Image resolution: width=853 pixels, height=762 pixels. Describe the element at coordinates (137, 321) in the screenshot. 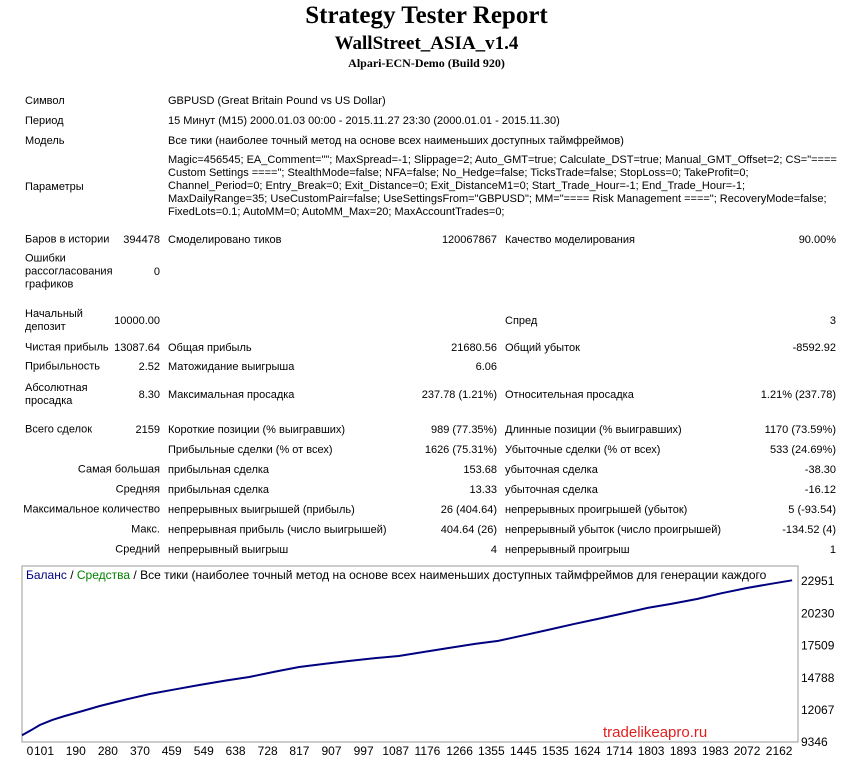

I see `stat-value: 10000.00` at that location.